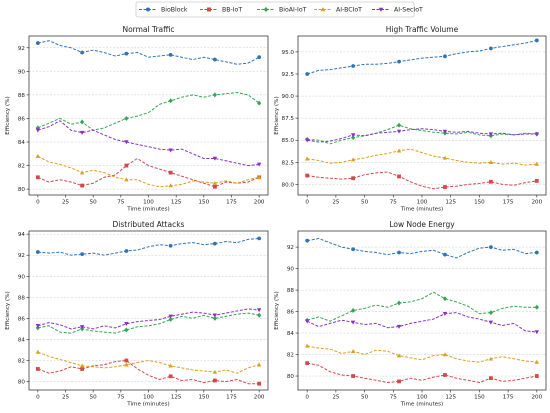 This screenshot has width=550, height=413. Describe the element at coordinates (381, 9) in the screenshot. I see `legend-marker-triangle-down` at that location.